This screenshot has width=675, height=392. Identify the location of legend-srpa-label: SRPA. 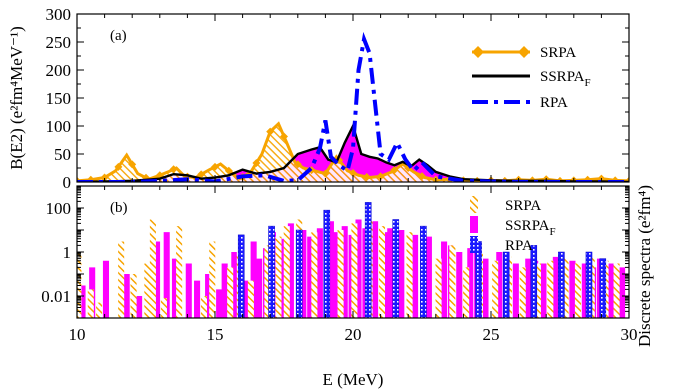
(558, 53).